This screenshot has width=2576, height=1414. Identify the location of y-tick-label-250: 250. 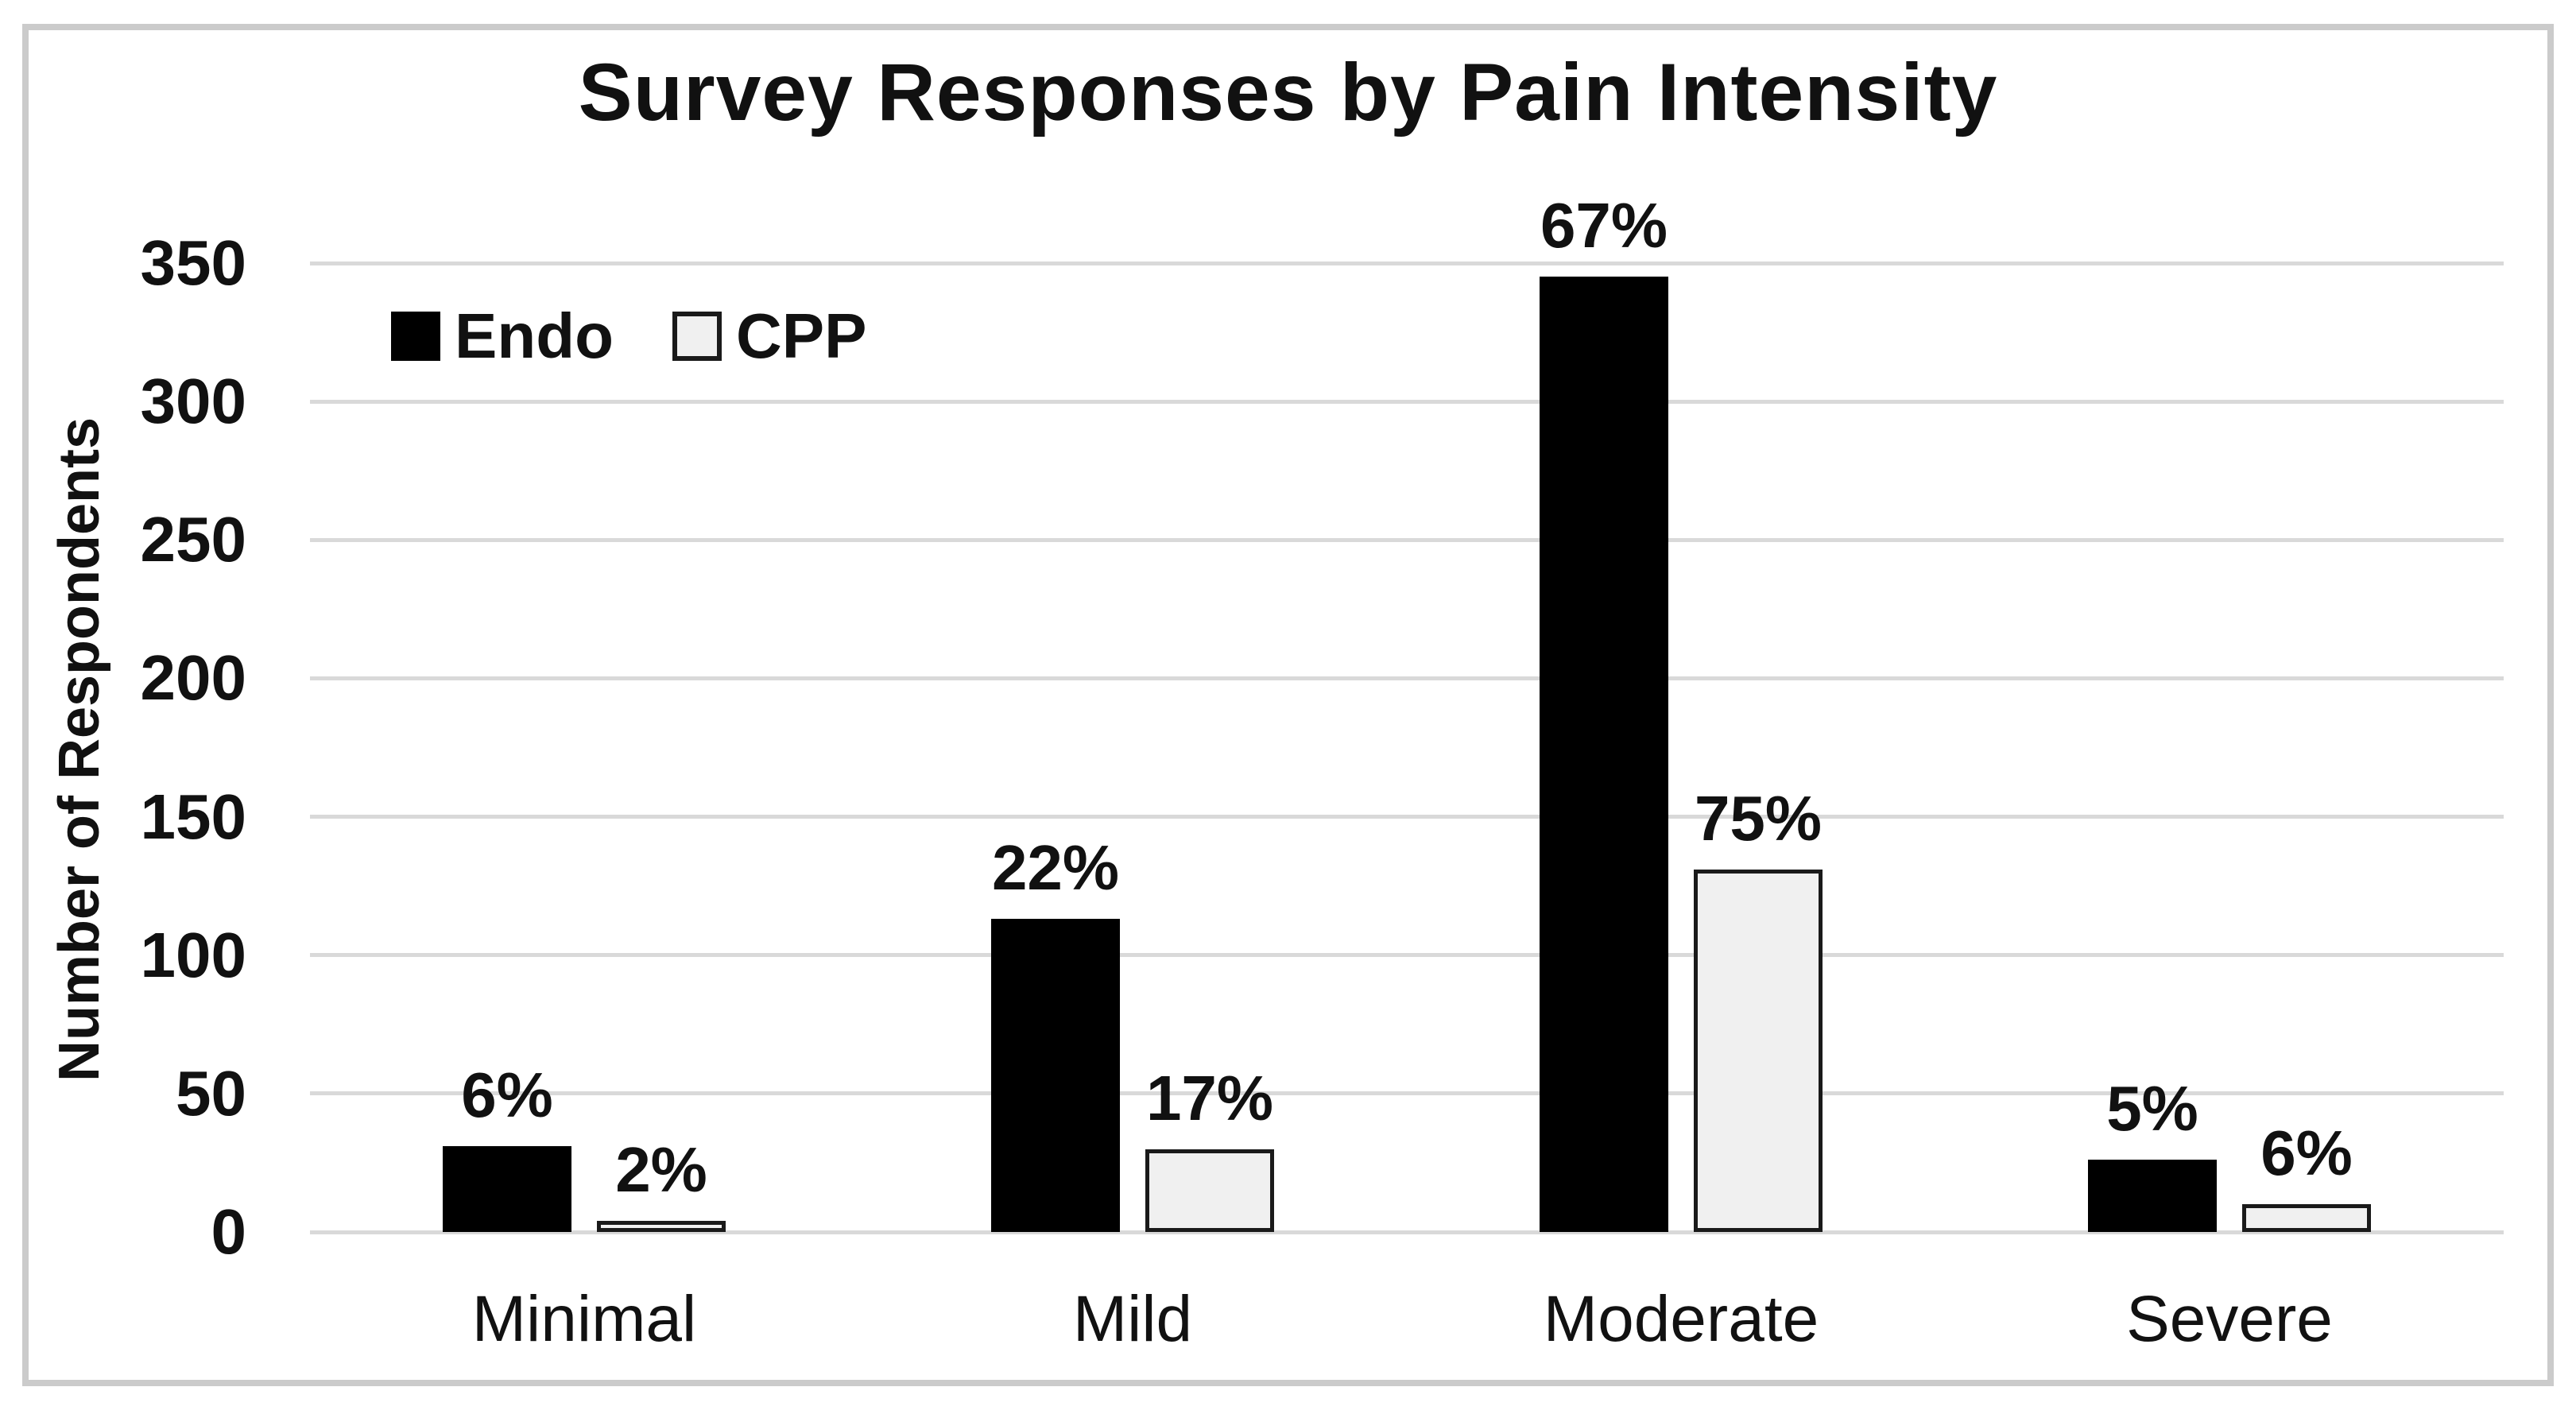
(193, 539).